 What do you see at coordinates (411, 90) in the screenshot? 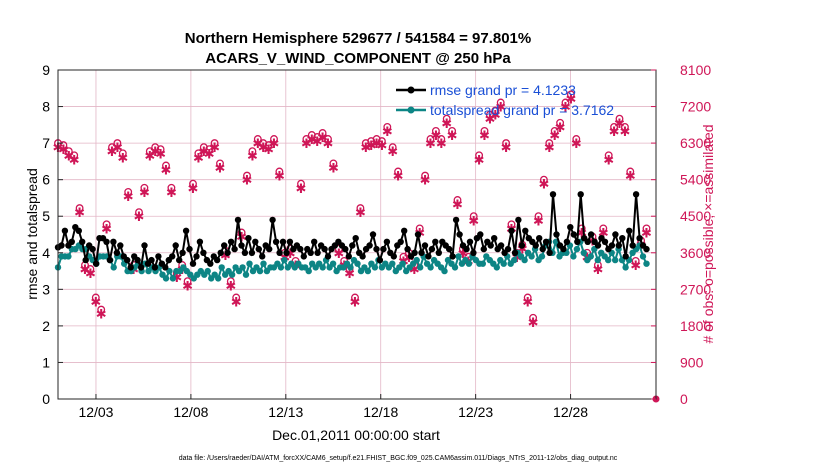
I see `legend-rmse-marker` at bounding box center [411, 90].